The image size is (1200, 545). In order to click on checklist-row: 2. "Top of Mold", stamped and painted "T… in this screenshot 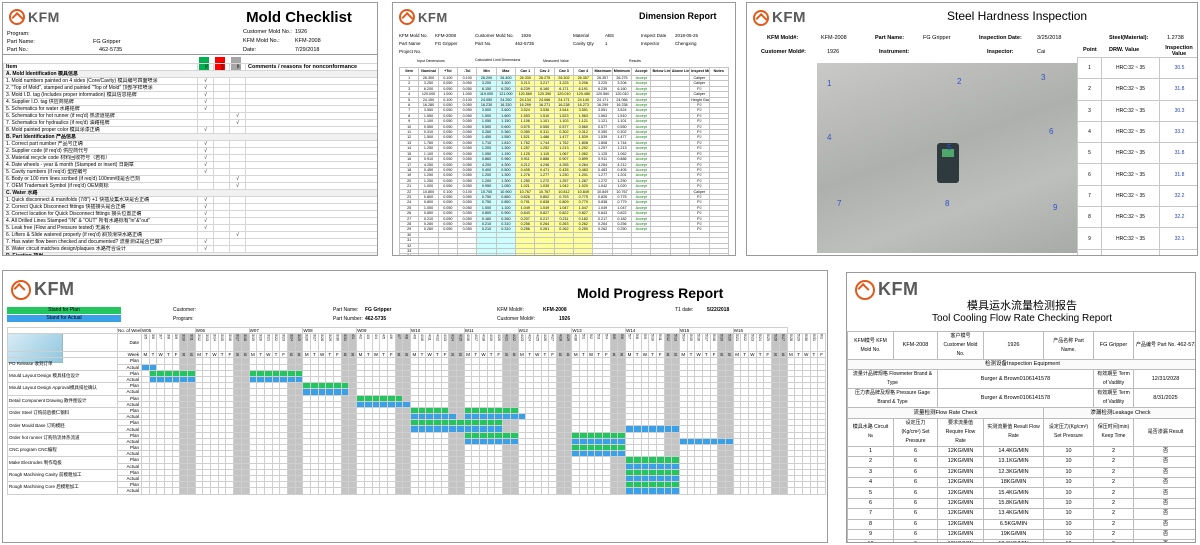, I will do `click(190, 88)`.